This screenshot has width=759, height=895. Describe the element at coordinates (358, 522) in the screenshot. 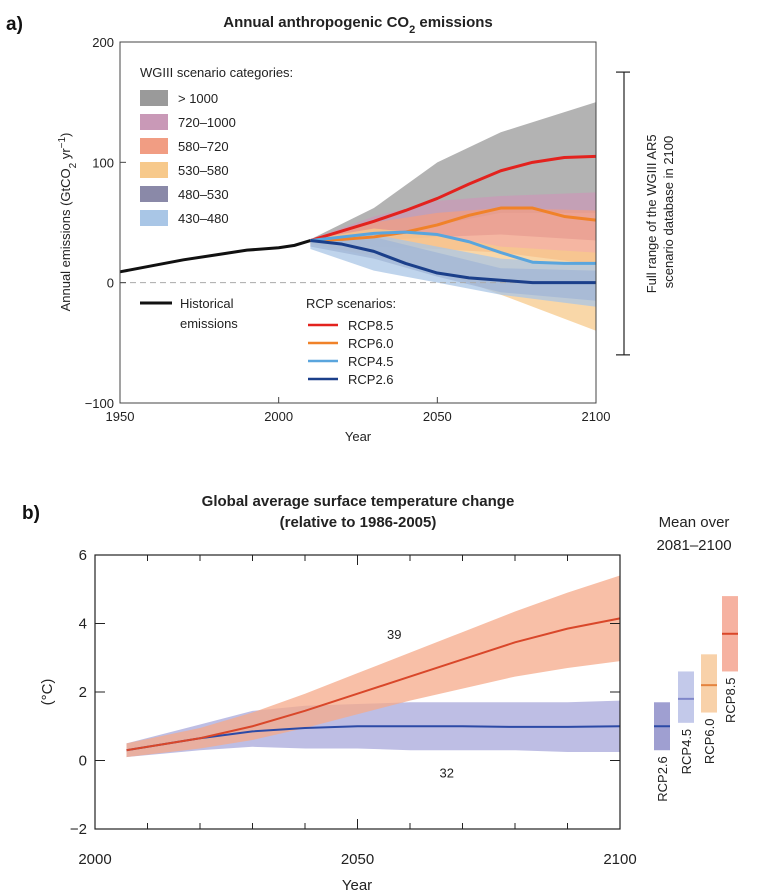

I see `chart-b-title-line2: (relative to 1986-2005)` at that location.